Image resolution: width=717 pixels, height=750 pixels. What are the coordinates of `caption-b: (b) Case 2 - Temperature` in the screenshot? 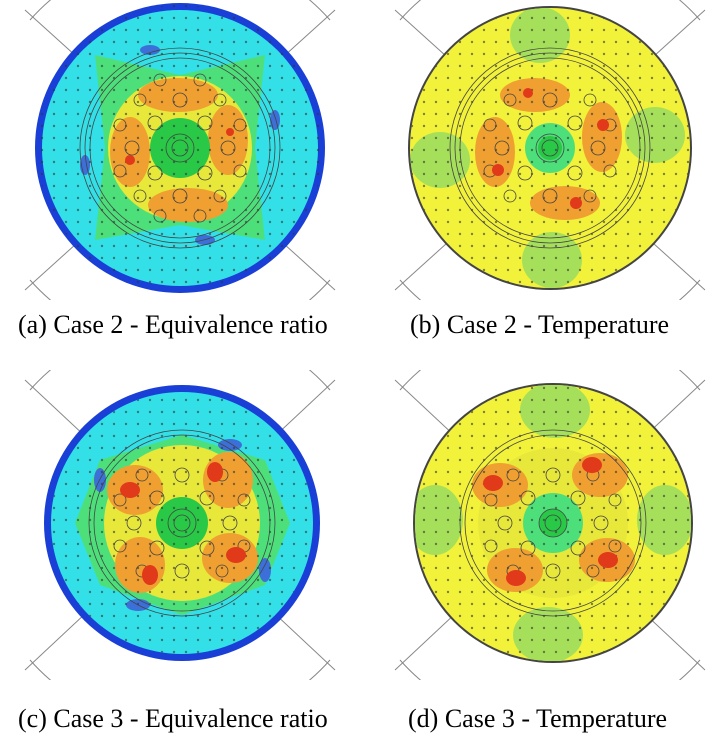 It's located at (540, 324).